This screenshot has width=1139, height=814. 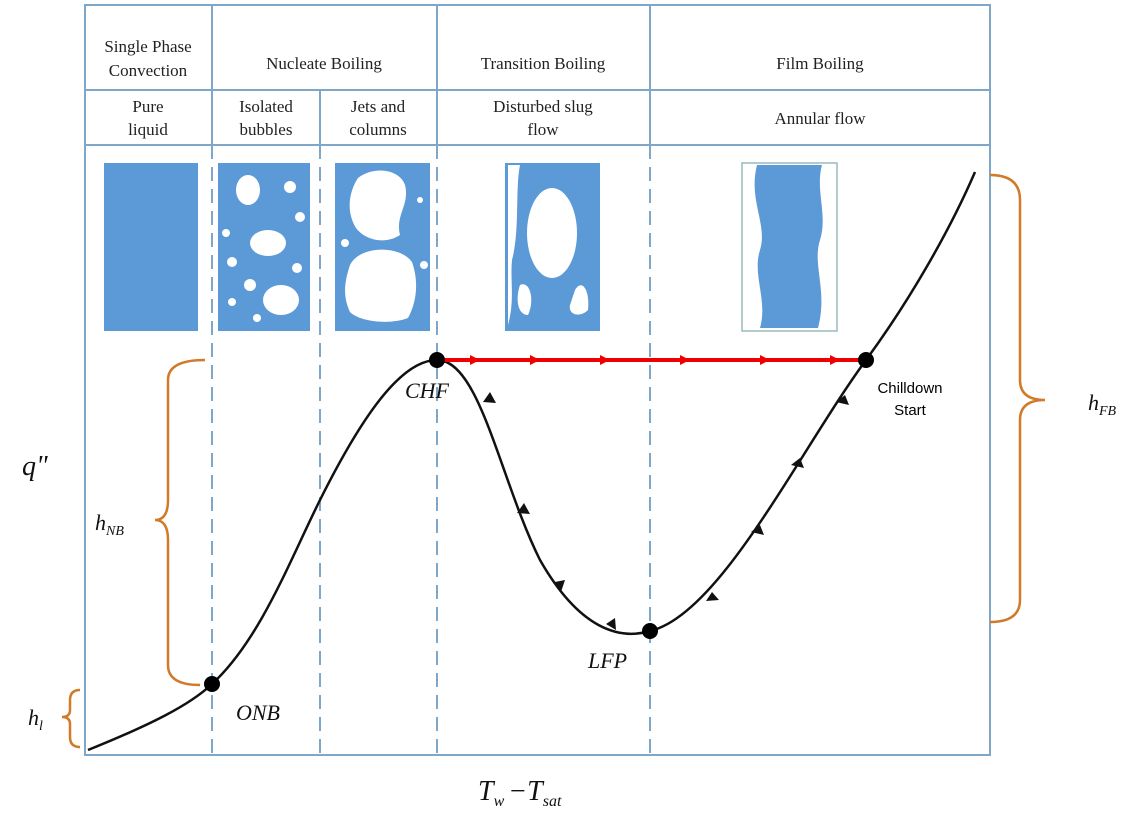 What do you see at coordinates (35, 466) in the screenshot?
I see `y-axis-label: q"` at bounding box center [35, 466].